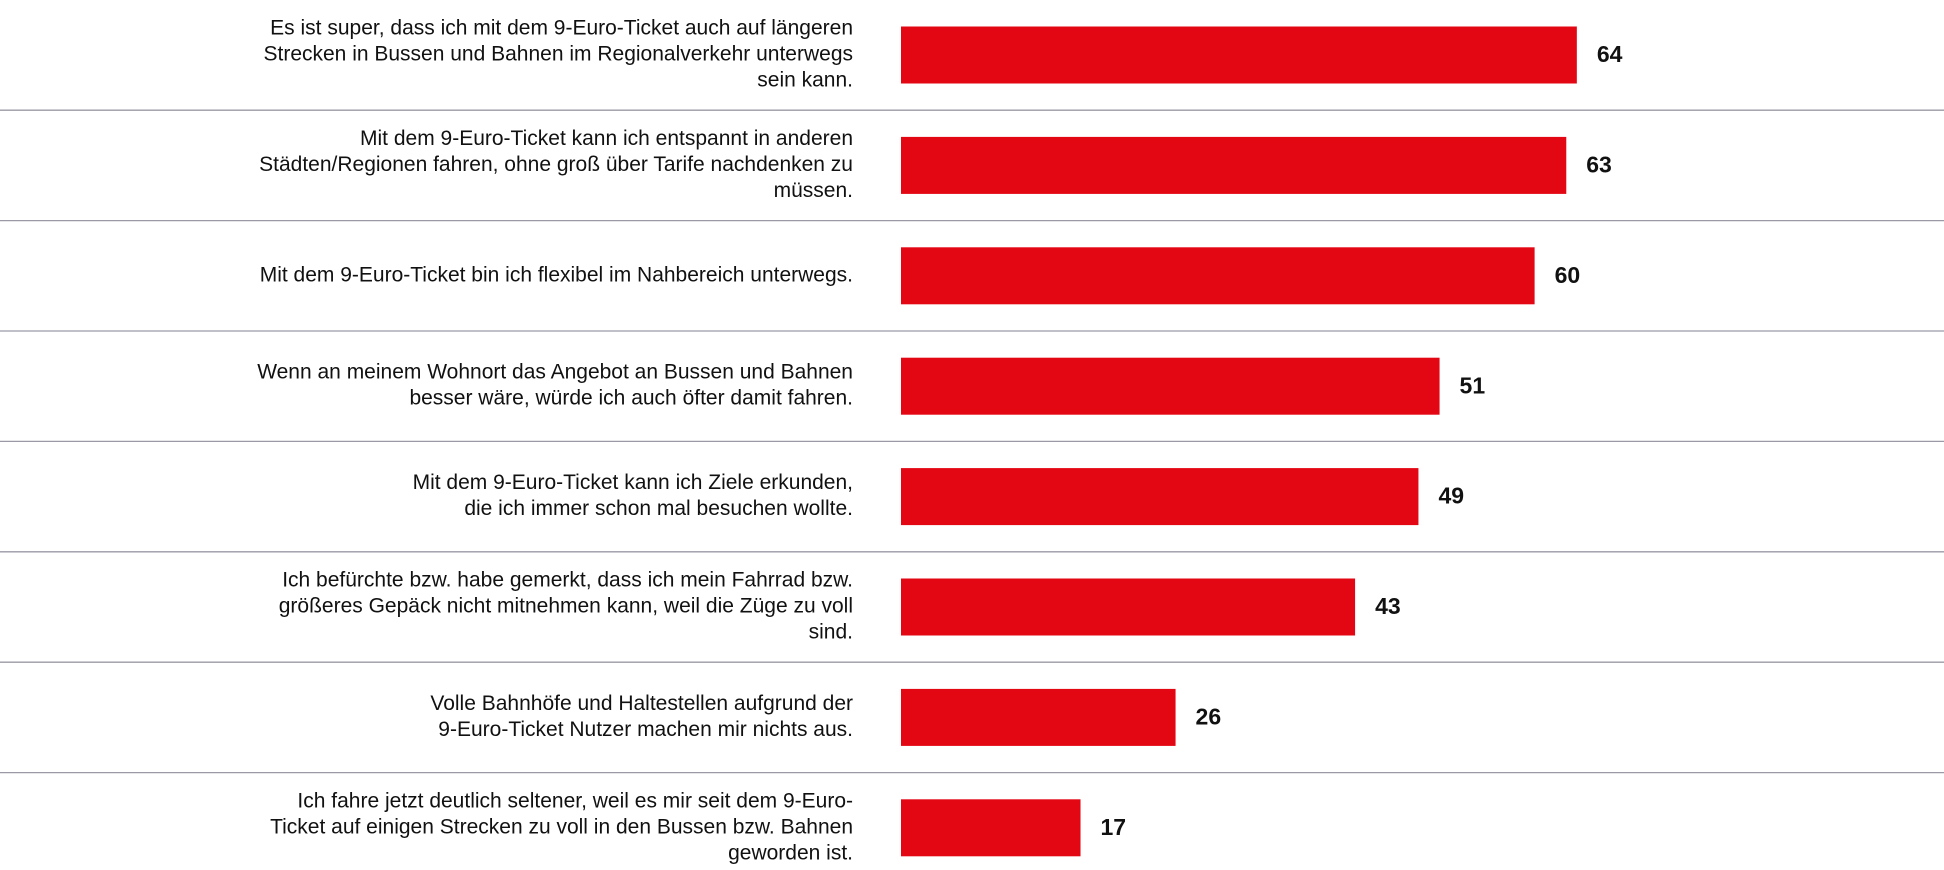 Image resolution: width=1944 pixels, height=870 pixels. What do you see at coordinates (1114, 827) in the screenshot?
I see `value-label: 17` at bounding box center [1114, 827].